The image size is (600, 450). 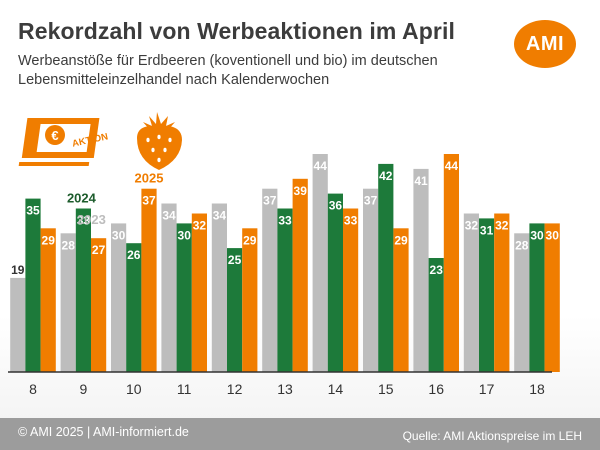 I want to click on data-label-2023-week-9: 28, so click(x=69, y=245).